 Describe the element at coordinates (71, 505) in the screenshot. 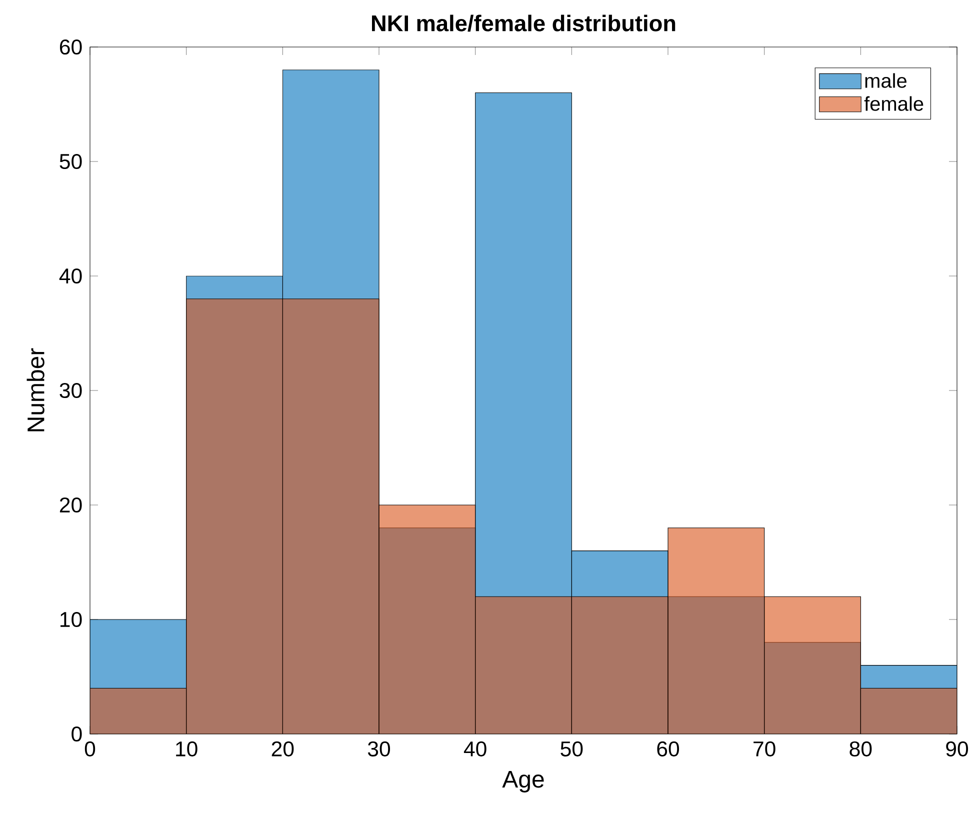

I see `y-tick-label: 20` at that location.